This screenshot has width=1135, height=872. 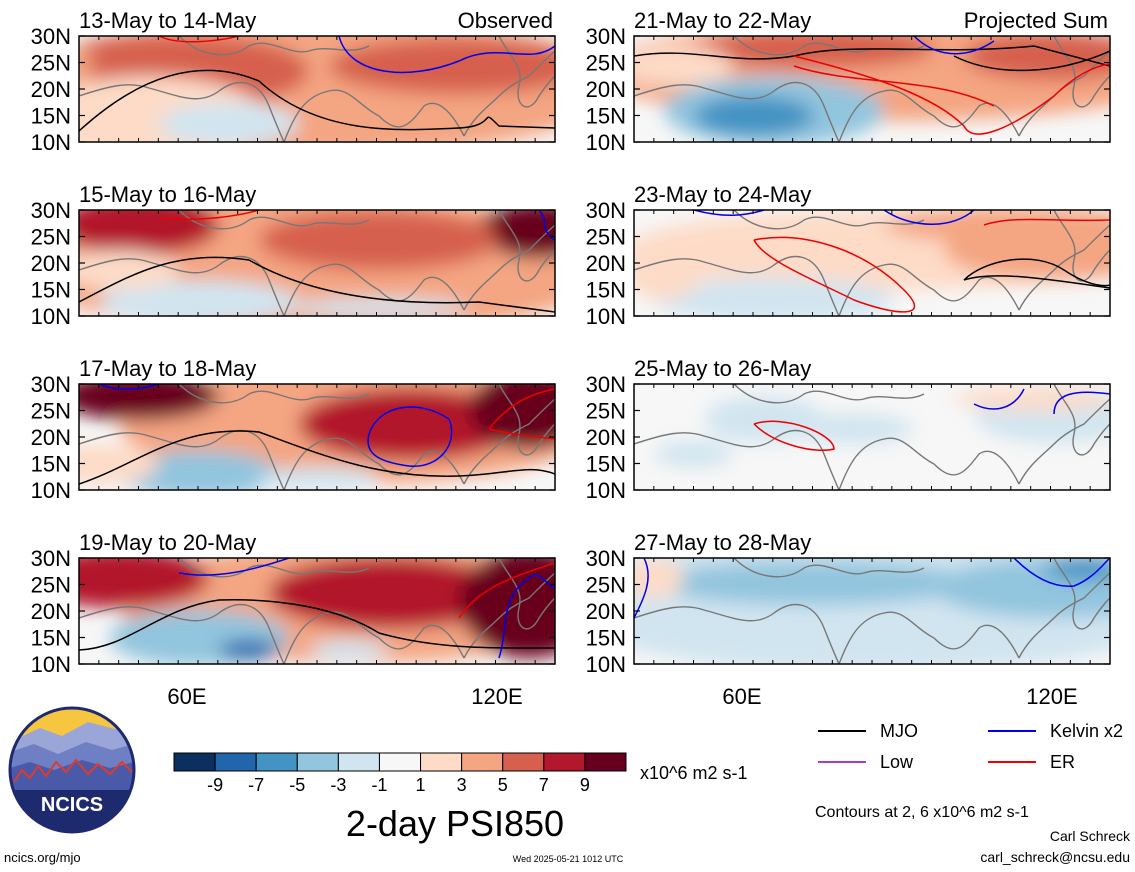 I want to click on email-link: carl_schreck@ncsu.edu, so click(x=1055, y=857).